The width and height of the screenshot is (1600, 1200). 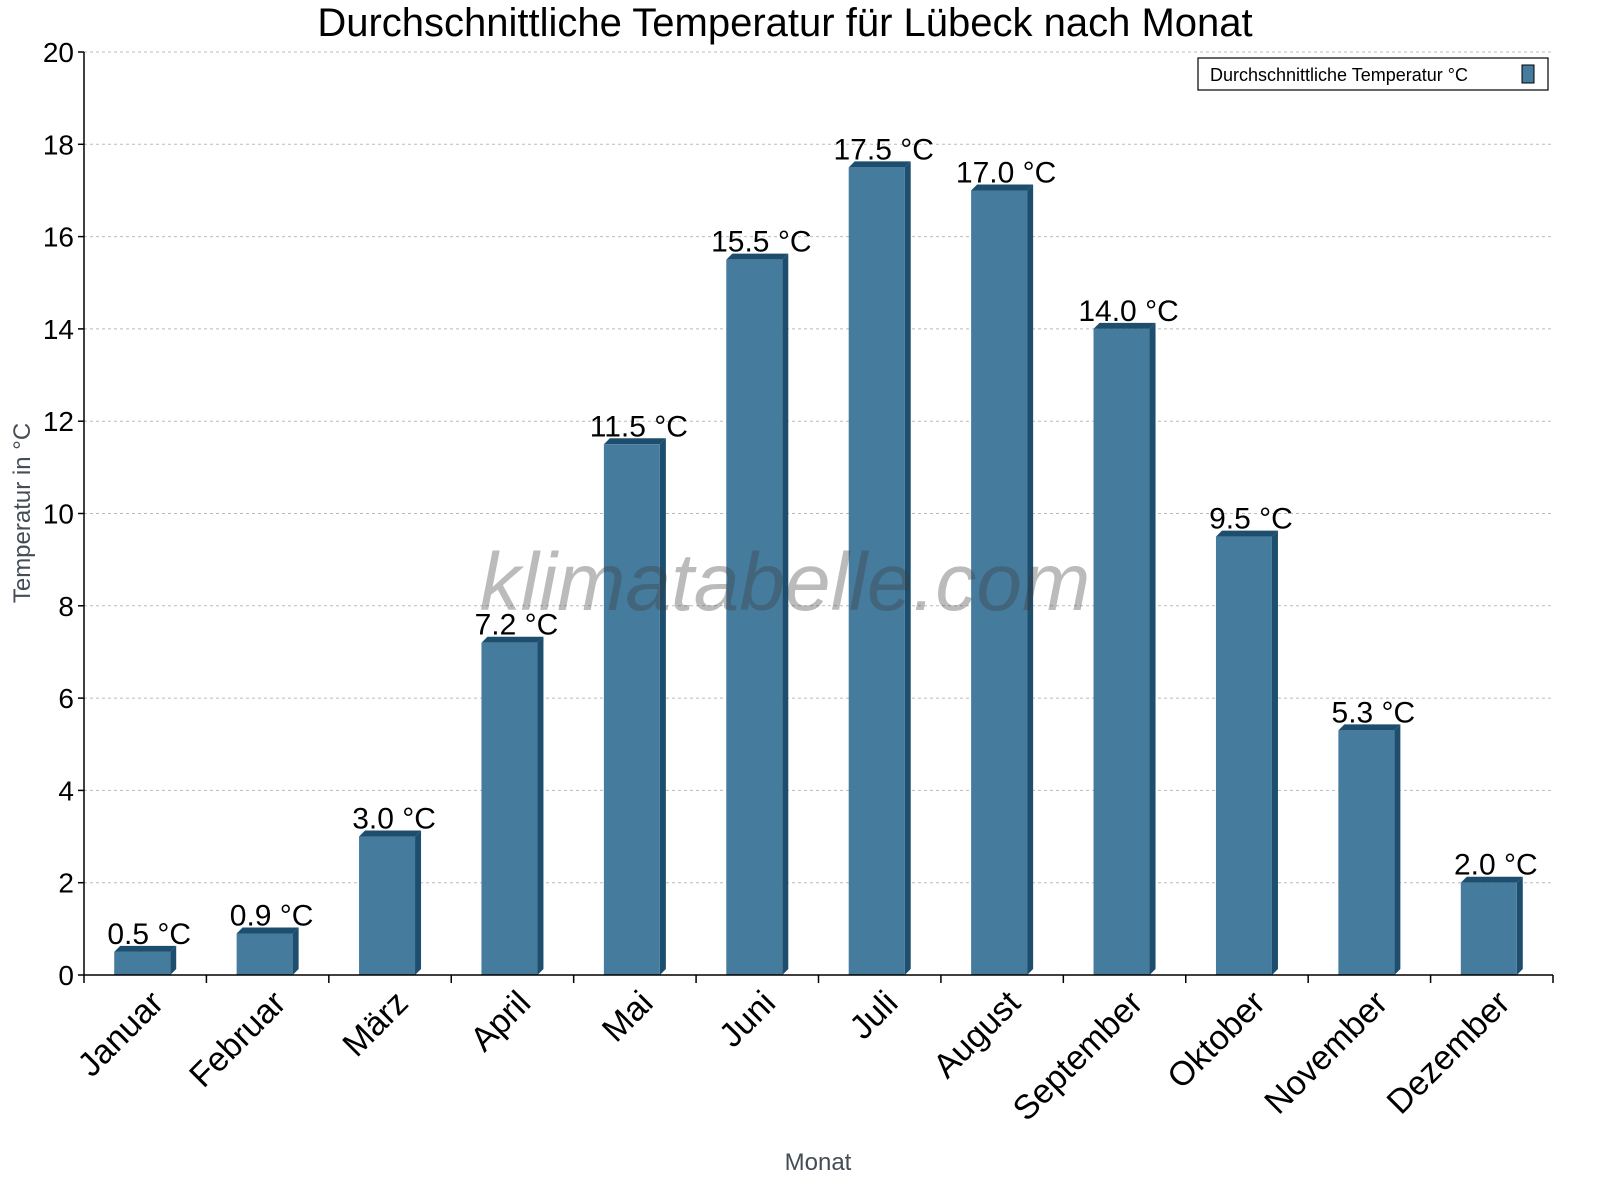 What do you see at coordinates (747, 1019) in the screenshot?
I see `x-tick-label: Juni` at bounding box center [747, 1019].